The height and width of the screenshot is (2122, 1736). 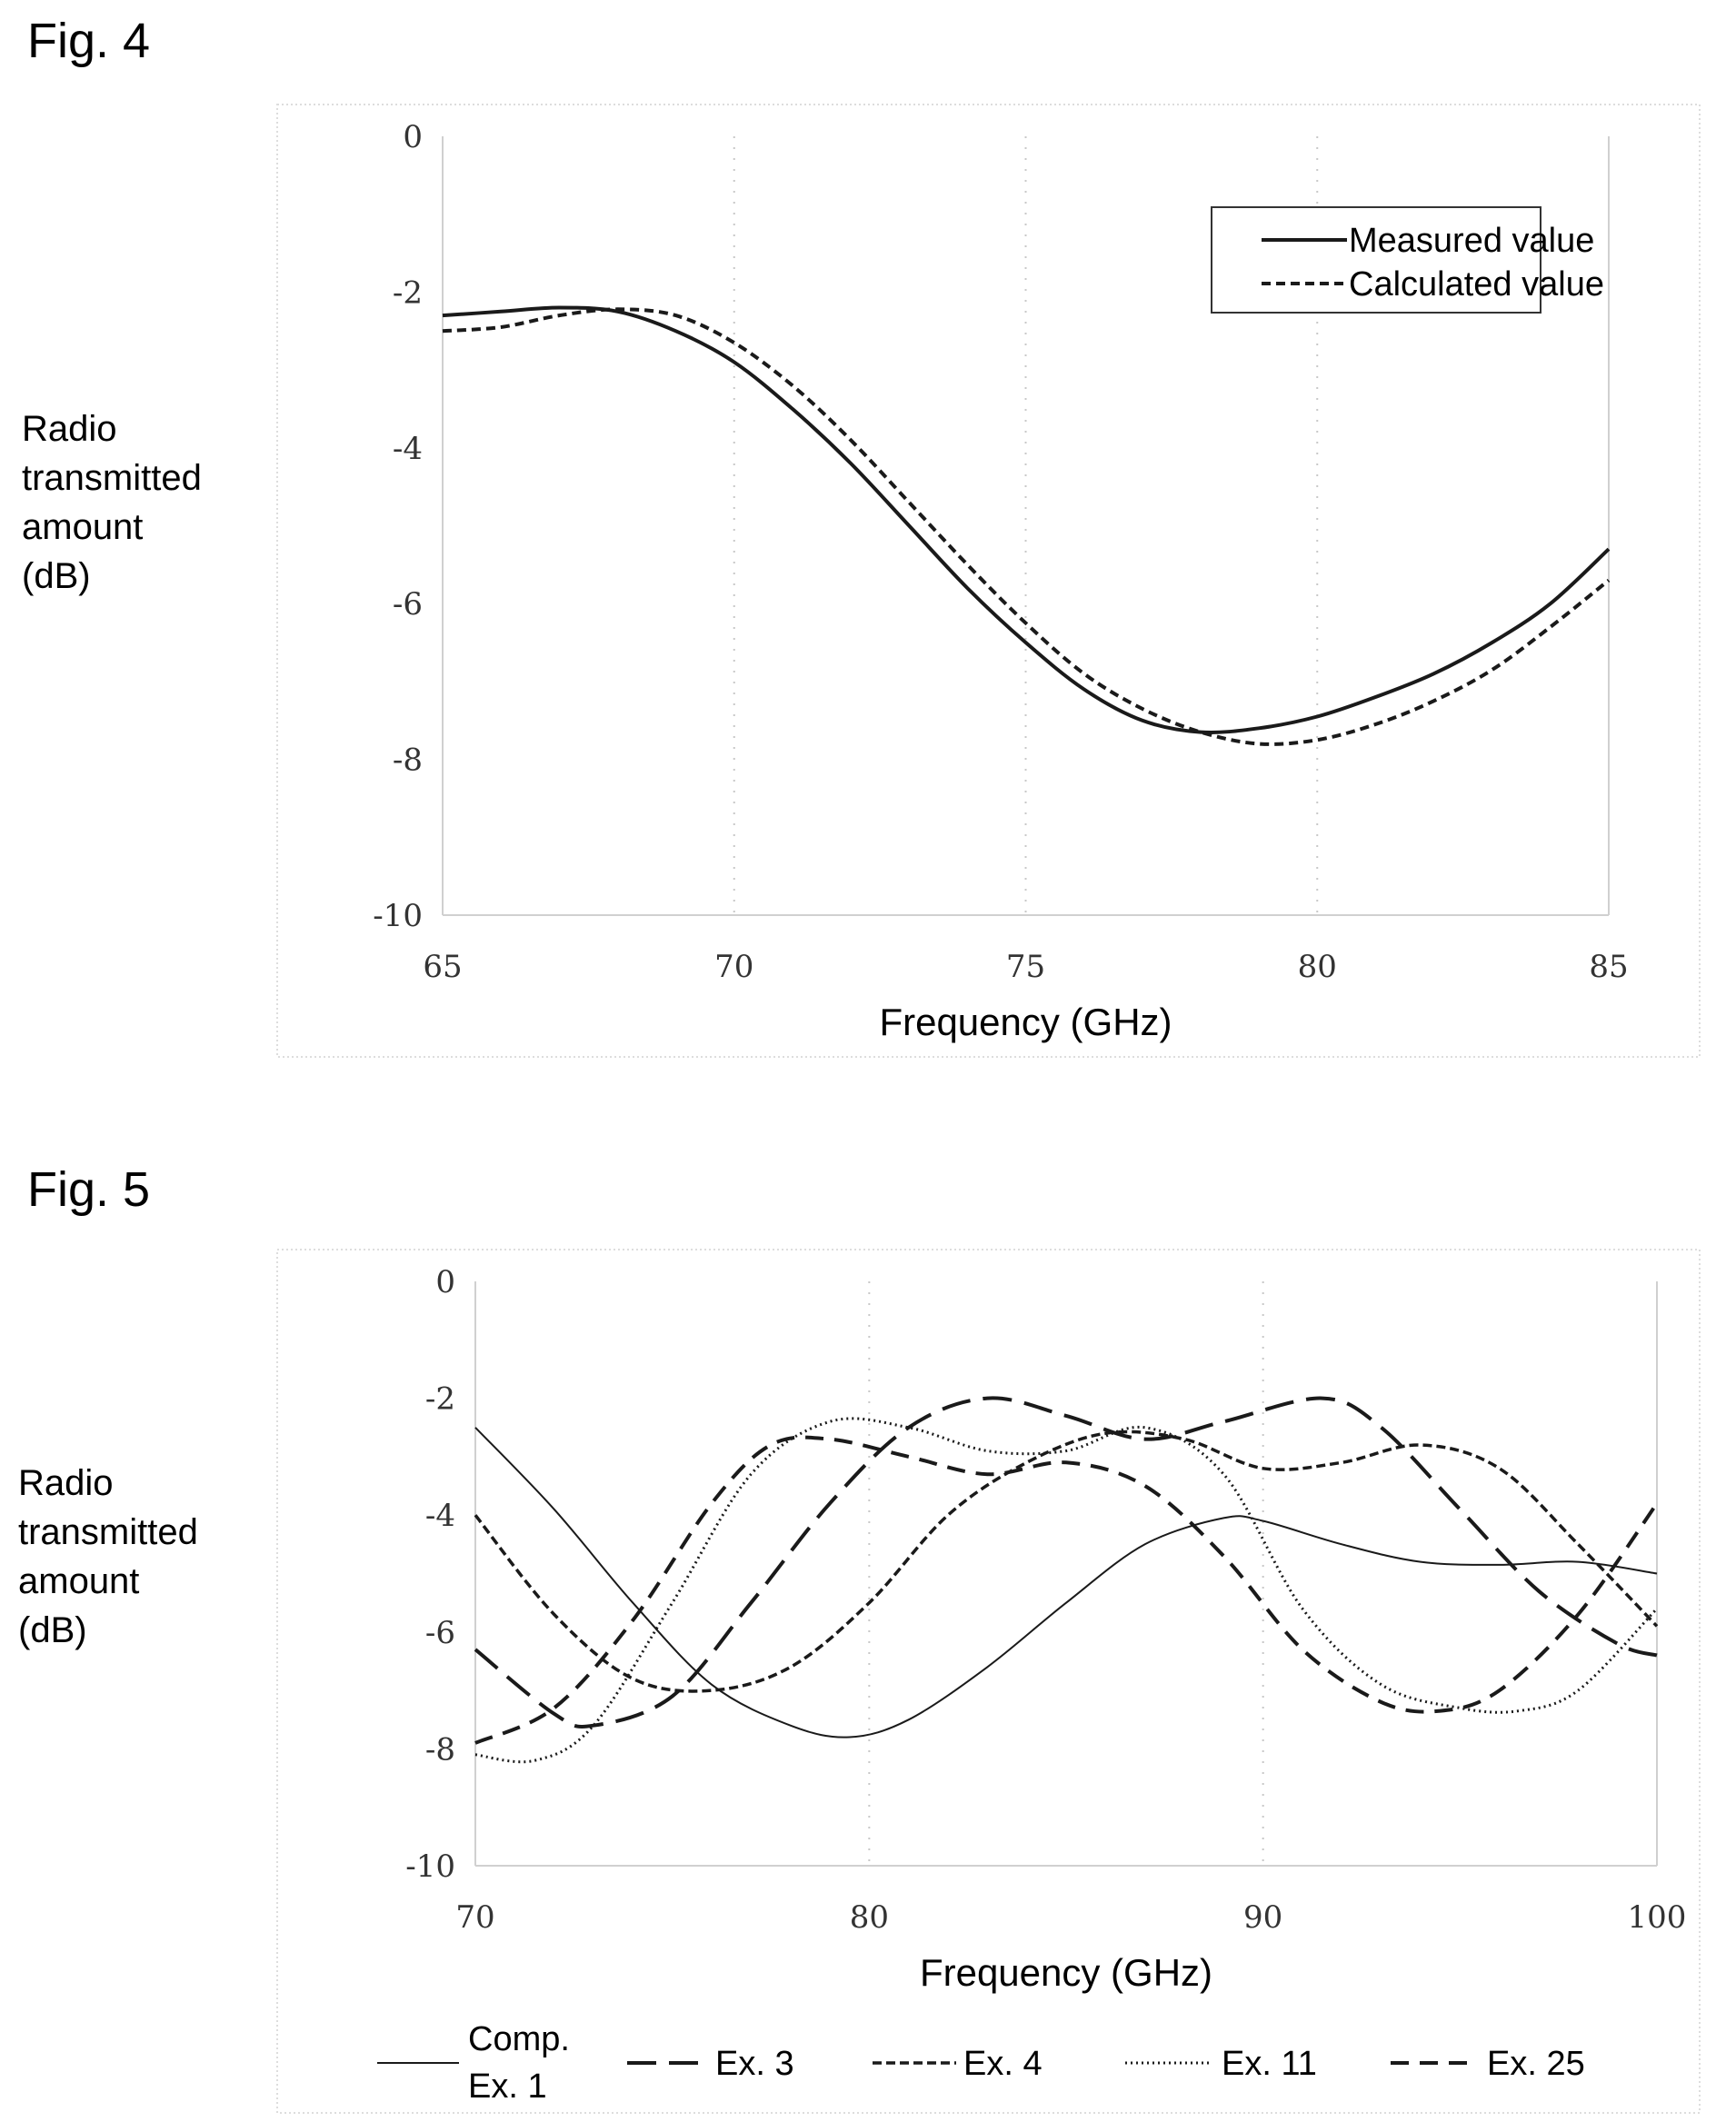 I want to click on fig5-ylabel-line: (dB), so click(x=53, y=1630).